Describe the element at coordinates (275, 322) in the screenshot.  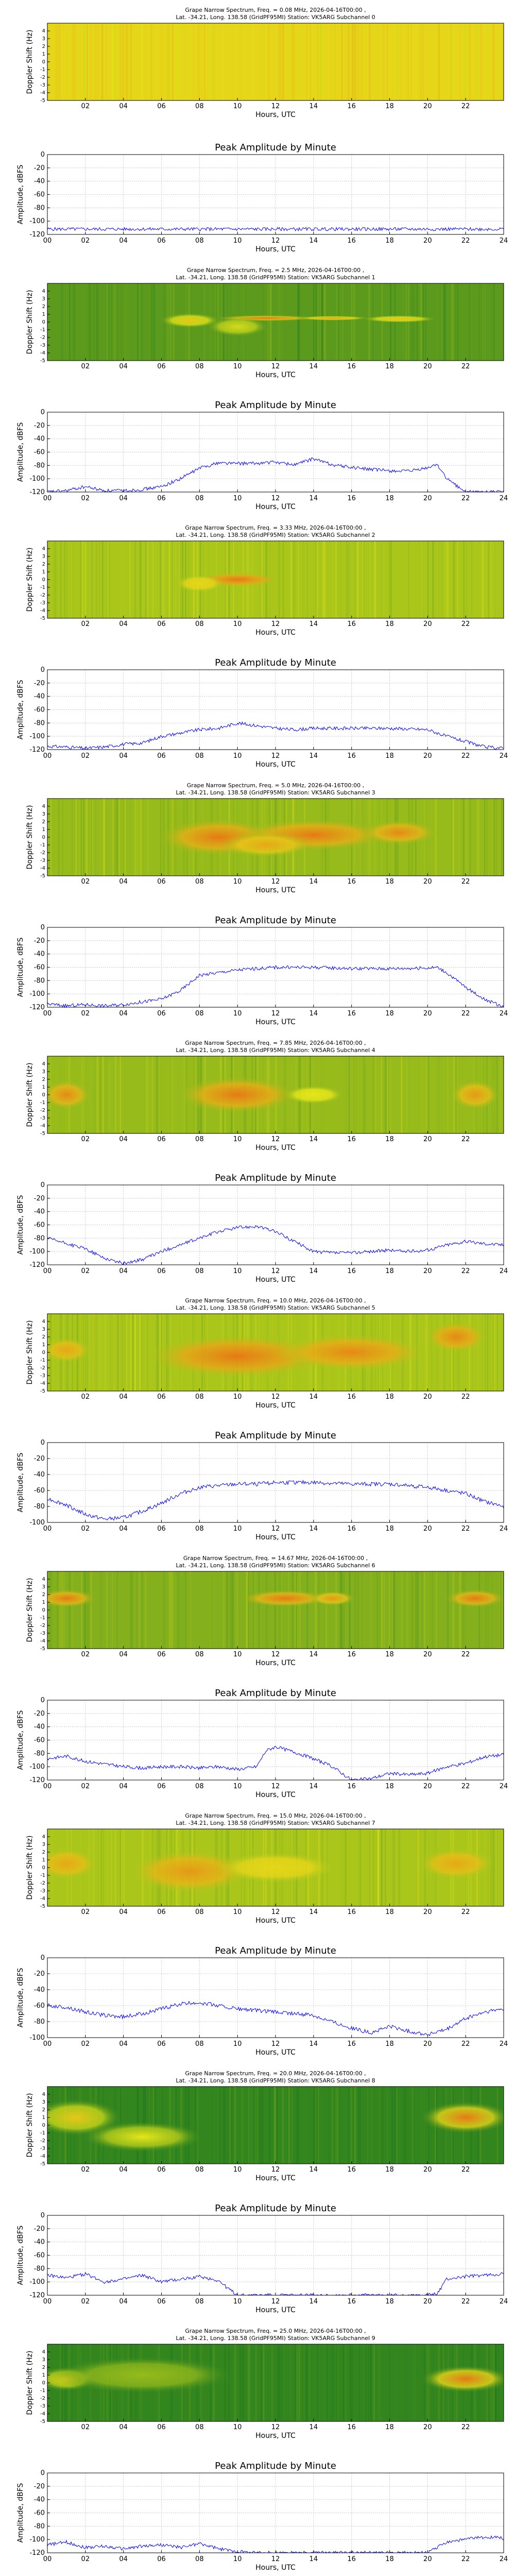
I see `spectrogram-area` at that location.